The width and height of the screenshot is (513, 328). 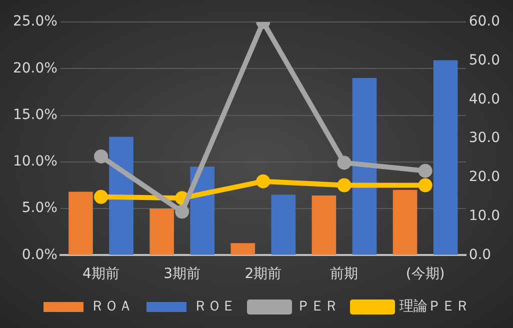 I want to click on y-tick-label: 0.0%, so click(x=40, y=254).